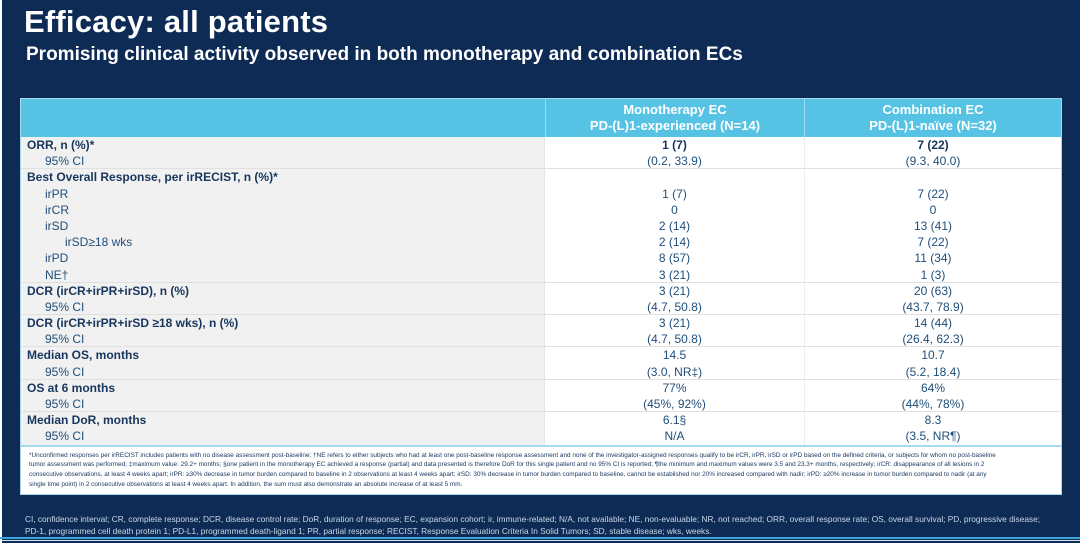 This screenshot has width=1080, height=543. I want to click on table-row: irSD 2 (14) 13 (41), so click(541, 226).